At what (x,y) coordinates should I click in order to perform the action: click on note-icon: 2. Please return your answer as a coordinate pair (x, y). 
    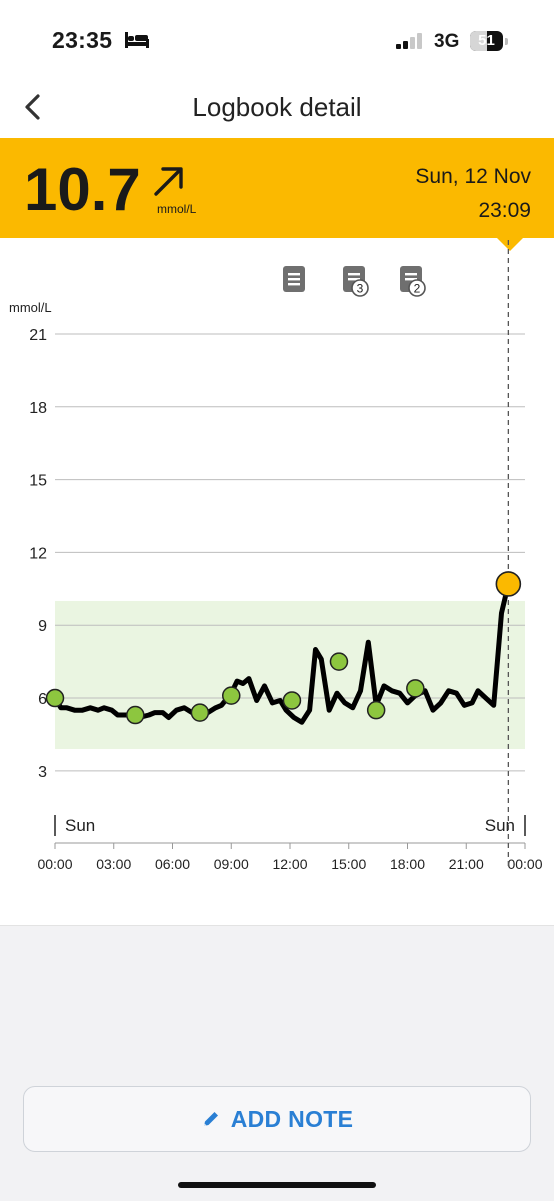
    Looking at the image, I should click on (413, 281).